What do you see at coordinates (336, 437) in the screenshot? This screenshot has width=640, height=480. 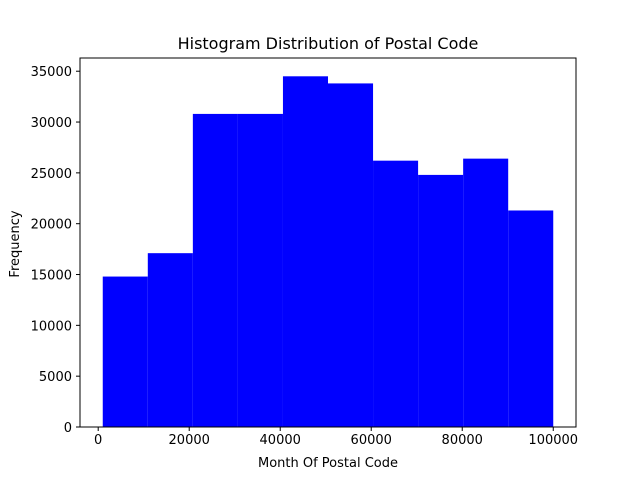 I see `x-axis-ticks: 0 20000 40000 60000 80000 100000` at bounding box center [336, 437].